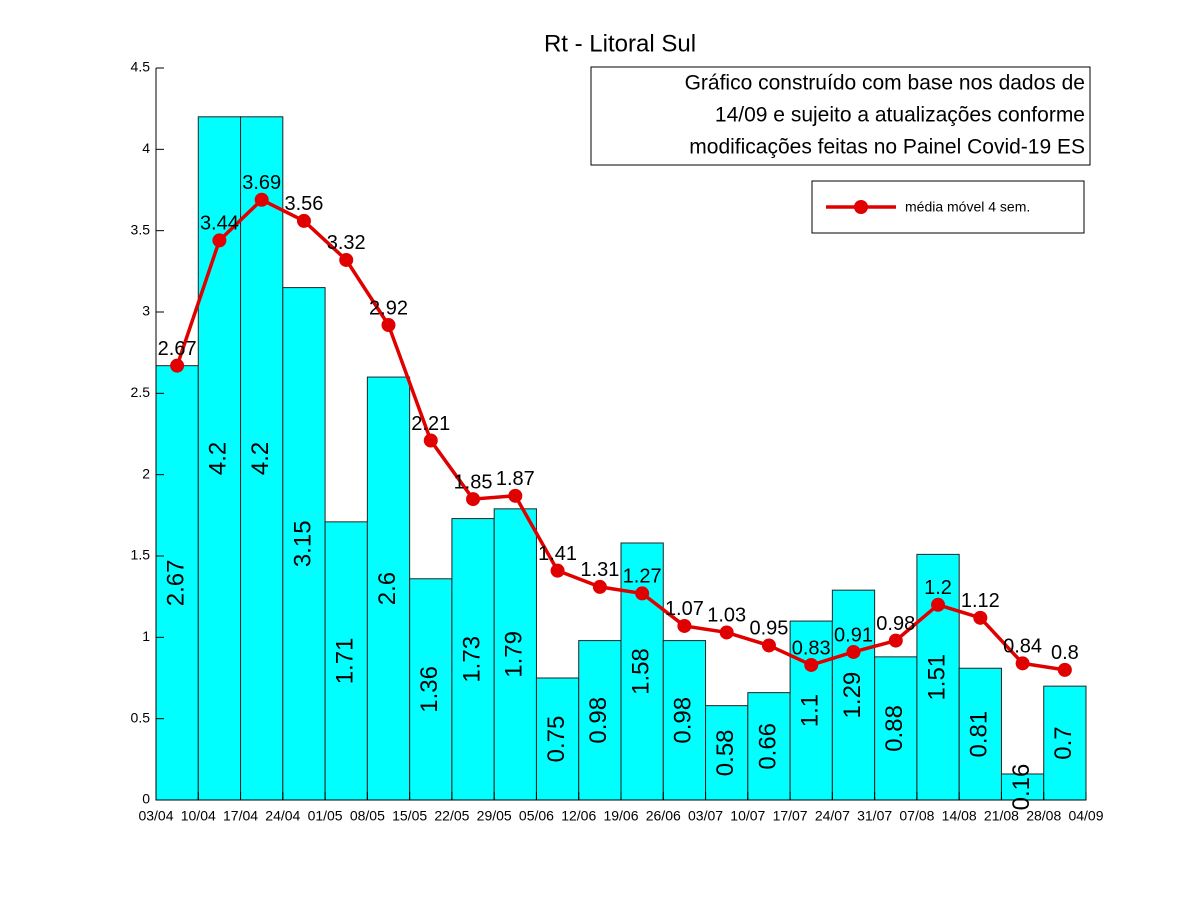 The width and height of the screenshot is (1200, 900). I want to click on bar-value-label: 1.58, so click(640, 671).